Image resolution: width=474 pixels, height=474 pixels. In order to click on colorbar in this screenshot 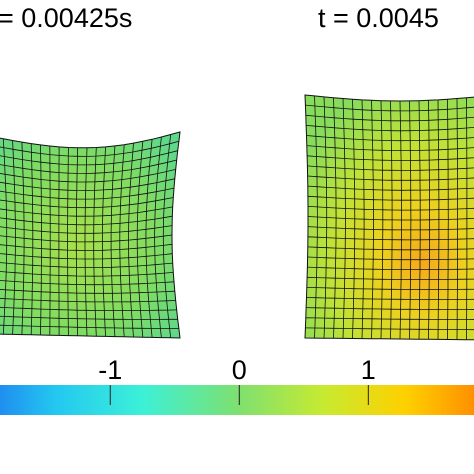, I will do `click(237, 400)`.